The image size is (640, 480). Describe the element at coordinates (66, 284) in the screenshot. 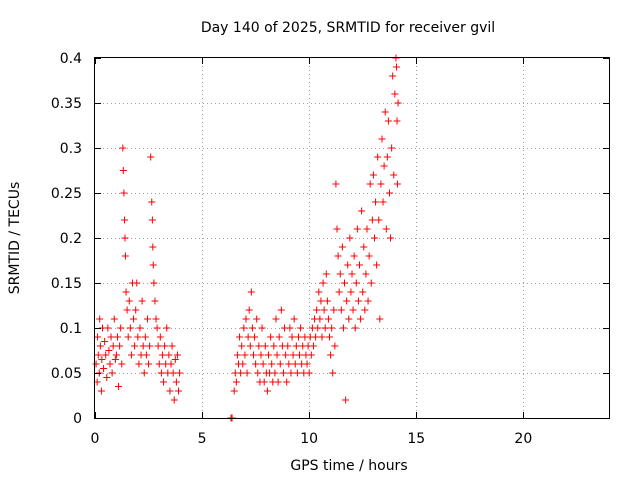

I see `y-tick-label: 0.15` at that location.